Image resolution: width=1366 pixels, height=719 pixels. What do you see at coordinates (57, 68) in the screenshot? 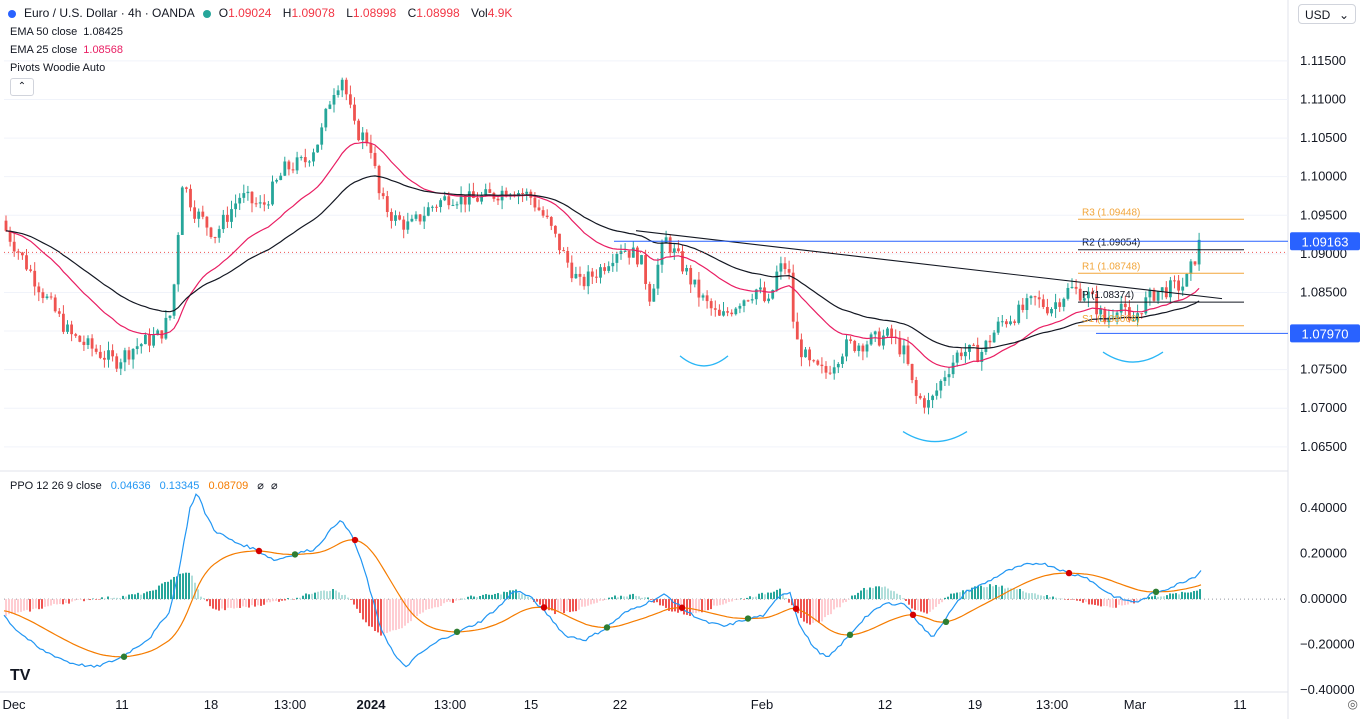
I see `indicator-pivots: Pivots Woodie Auto` at bounding box center [57, 68].